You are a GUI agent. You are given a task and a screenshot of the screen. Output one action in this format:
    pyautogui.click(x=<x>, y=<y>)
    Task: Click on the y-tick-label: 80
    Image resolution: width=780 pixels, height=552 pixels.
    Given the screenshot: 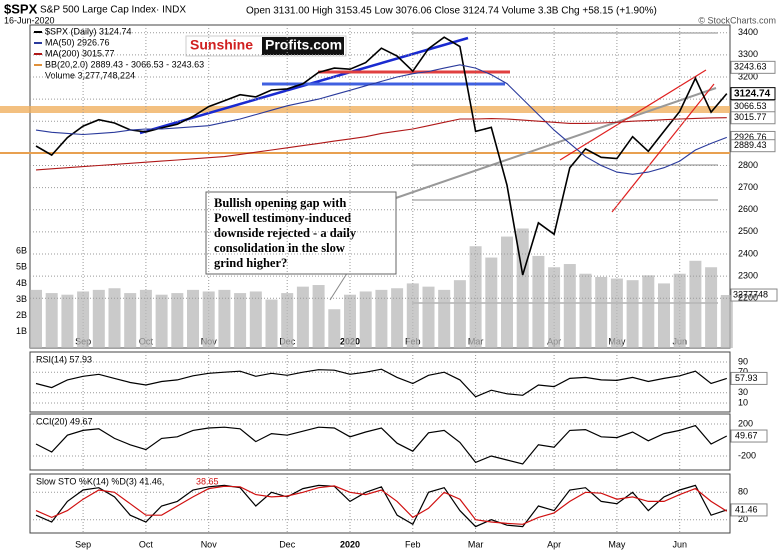 What is the action you would take?
    pyautogui.click(x=743, y=492)
    